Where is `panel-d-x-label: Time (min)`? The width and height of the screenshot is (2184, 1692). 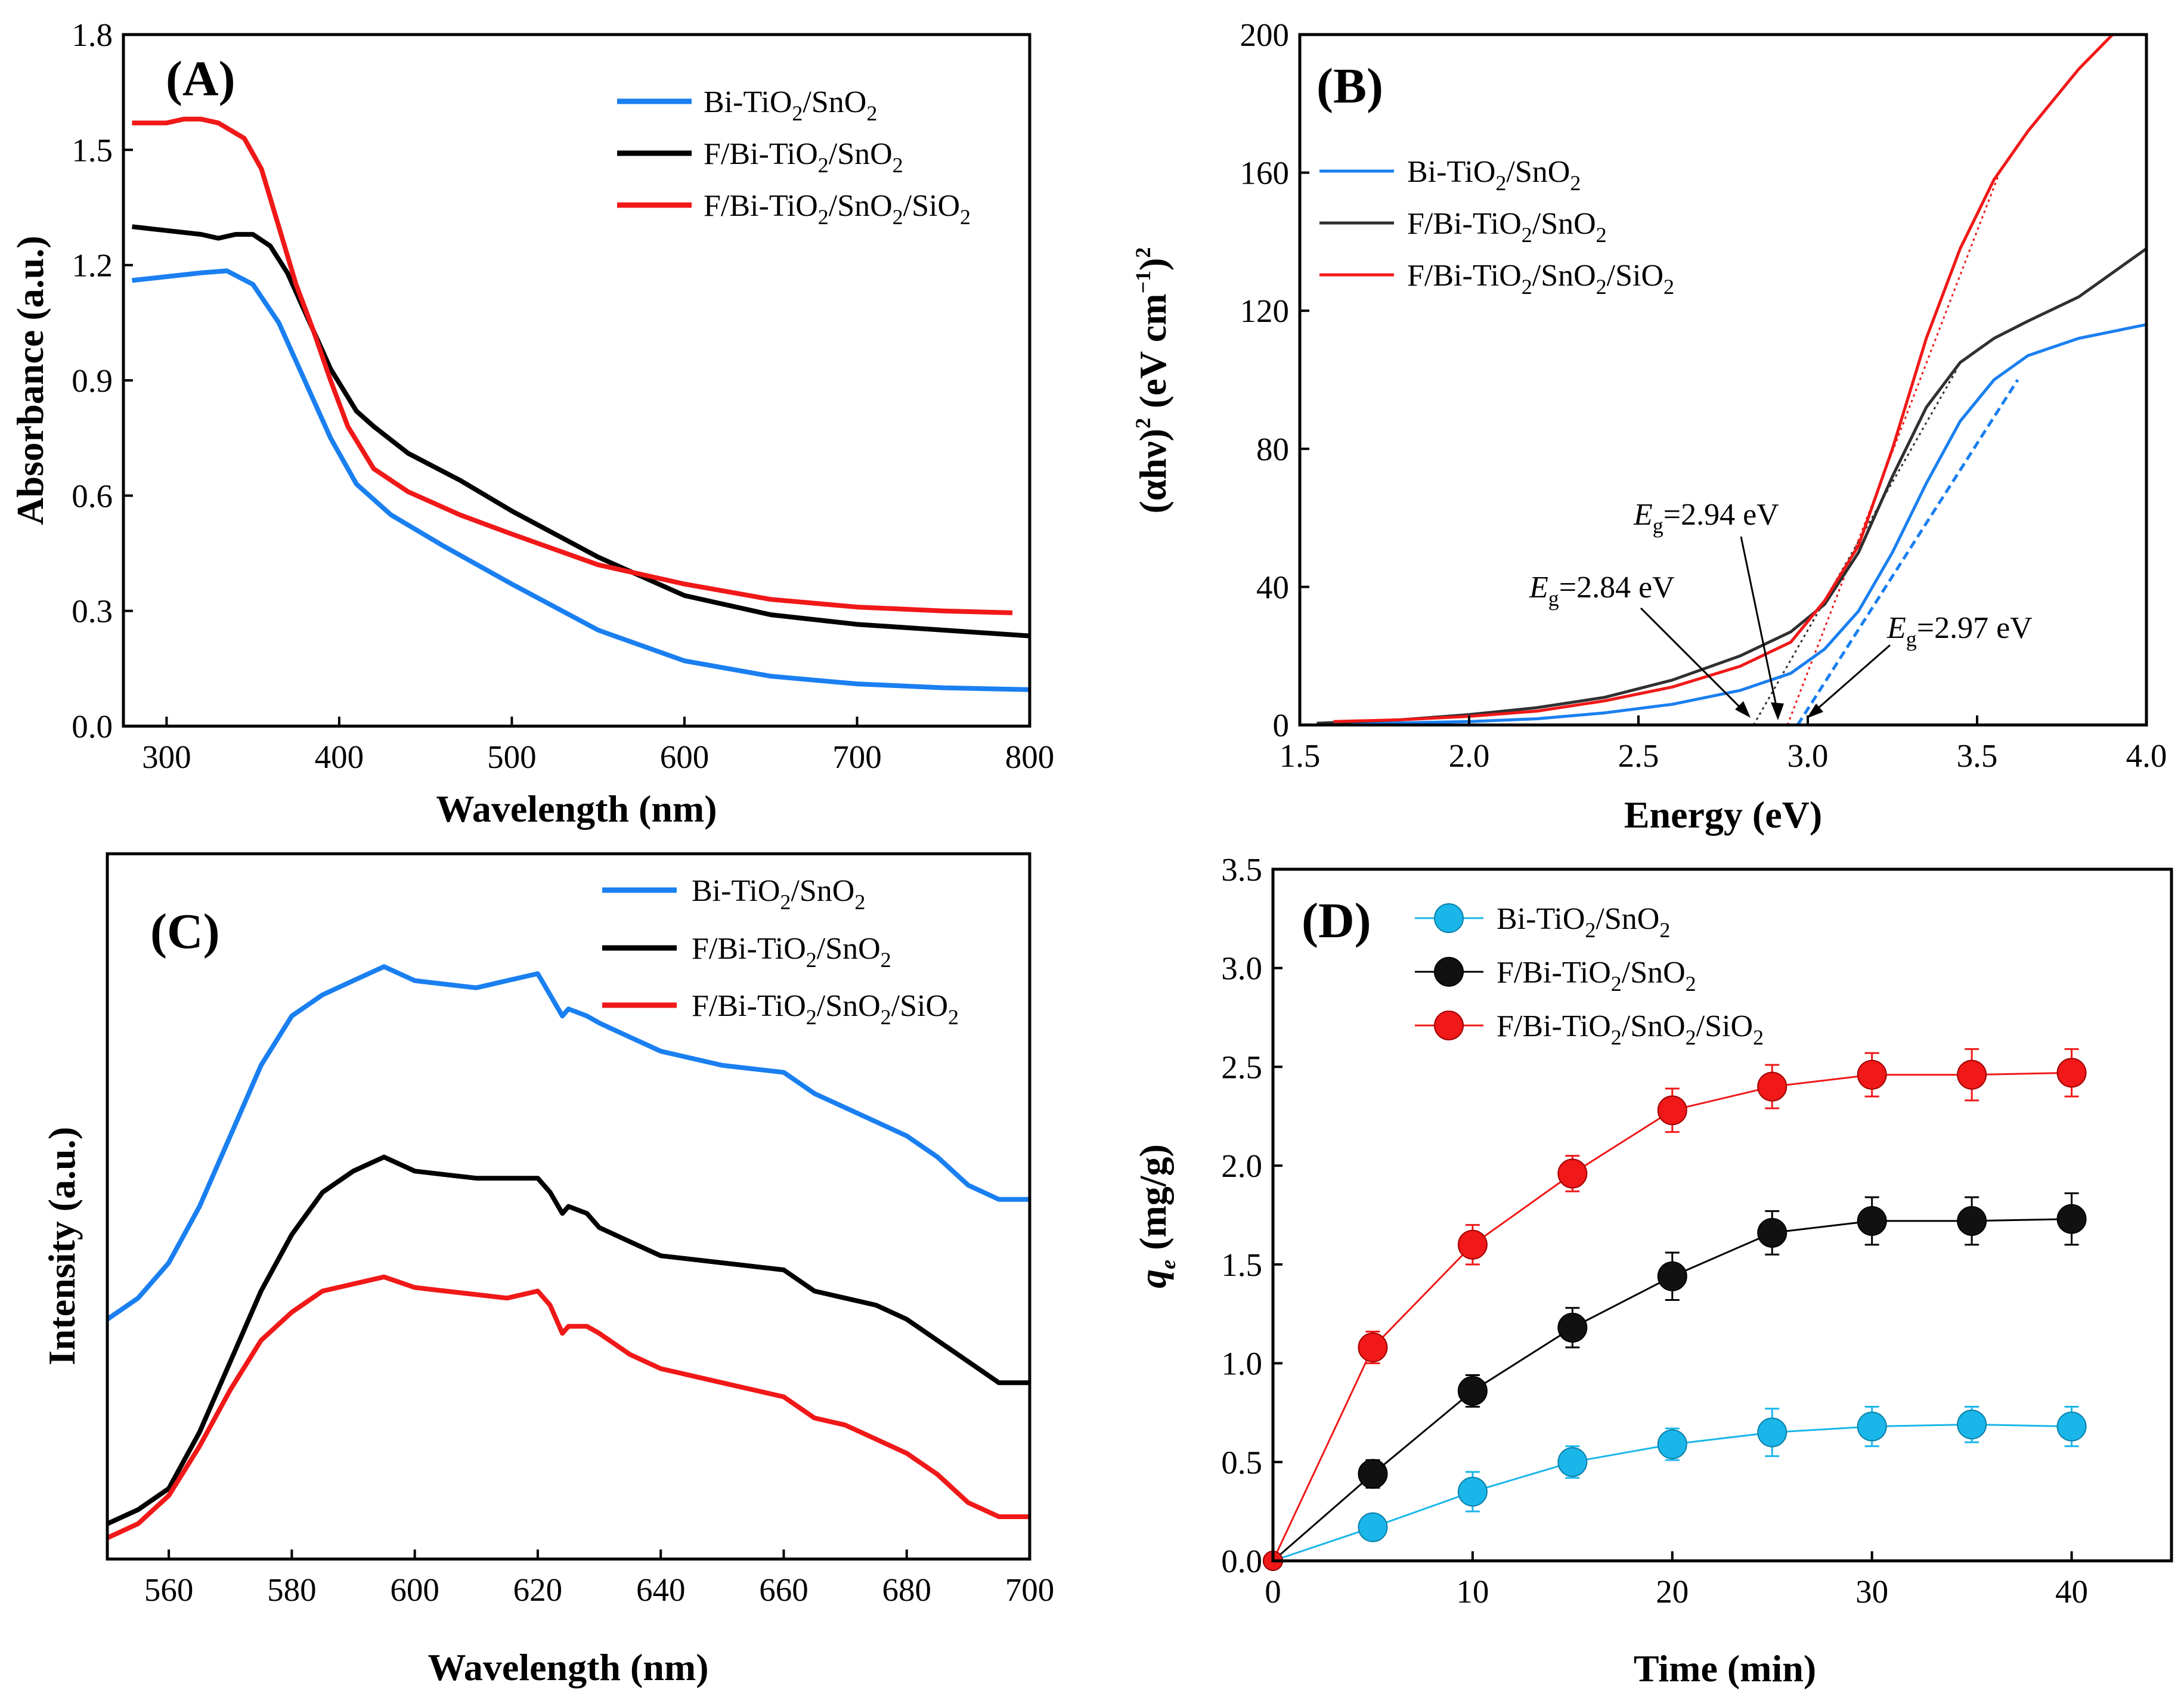 panel-d-x-label: Time (min) is located at coordinates (1725, 1668).